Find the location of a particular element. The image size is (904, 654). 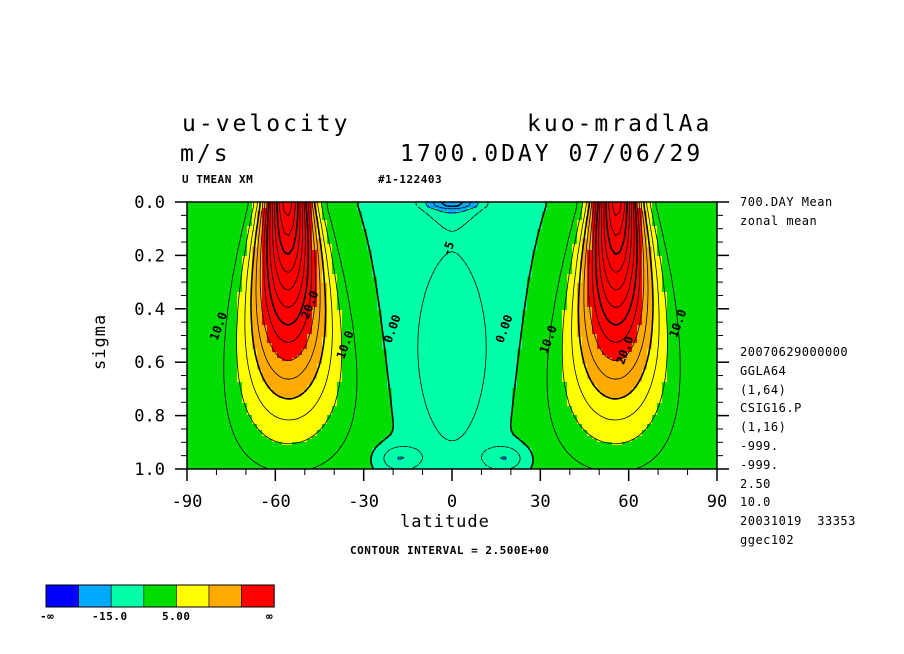

side-info-line: 10.0 is located at coordinates (755, 502).